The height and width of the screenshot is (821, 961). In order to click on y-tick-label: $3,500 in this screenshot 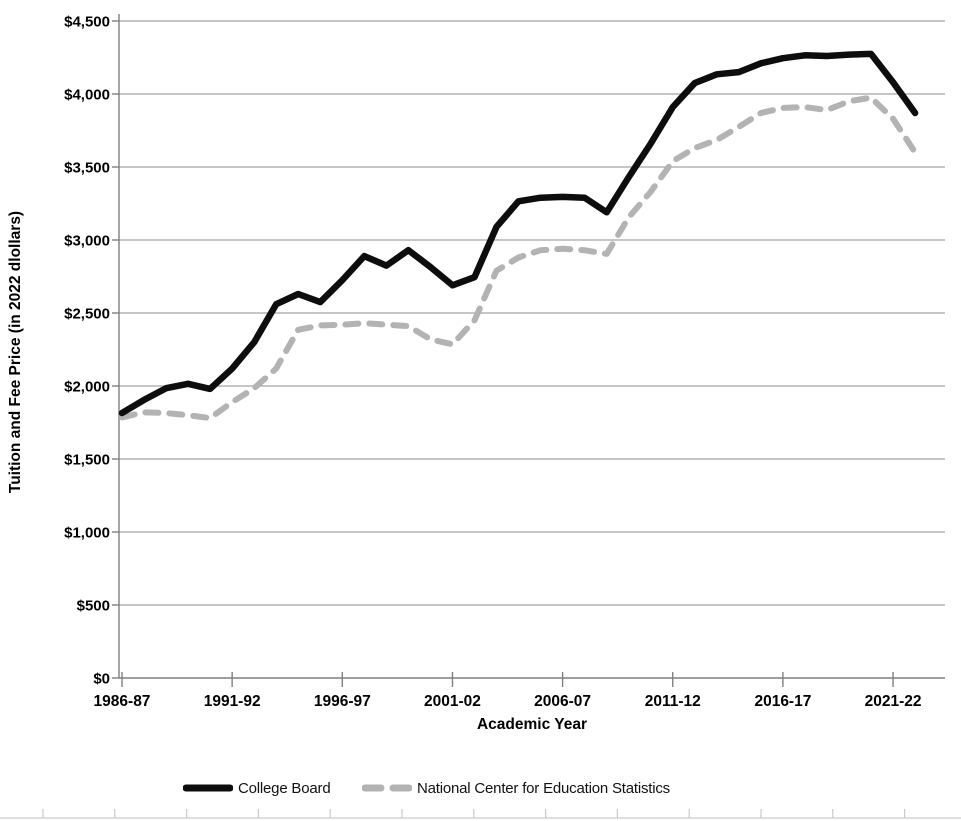, I will do `click(87, 168)`.